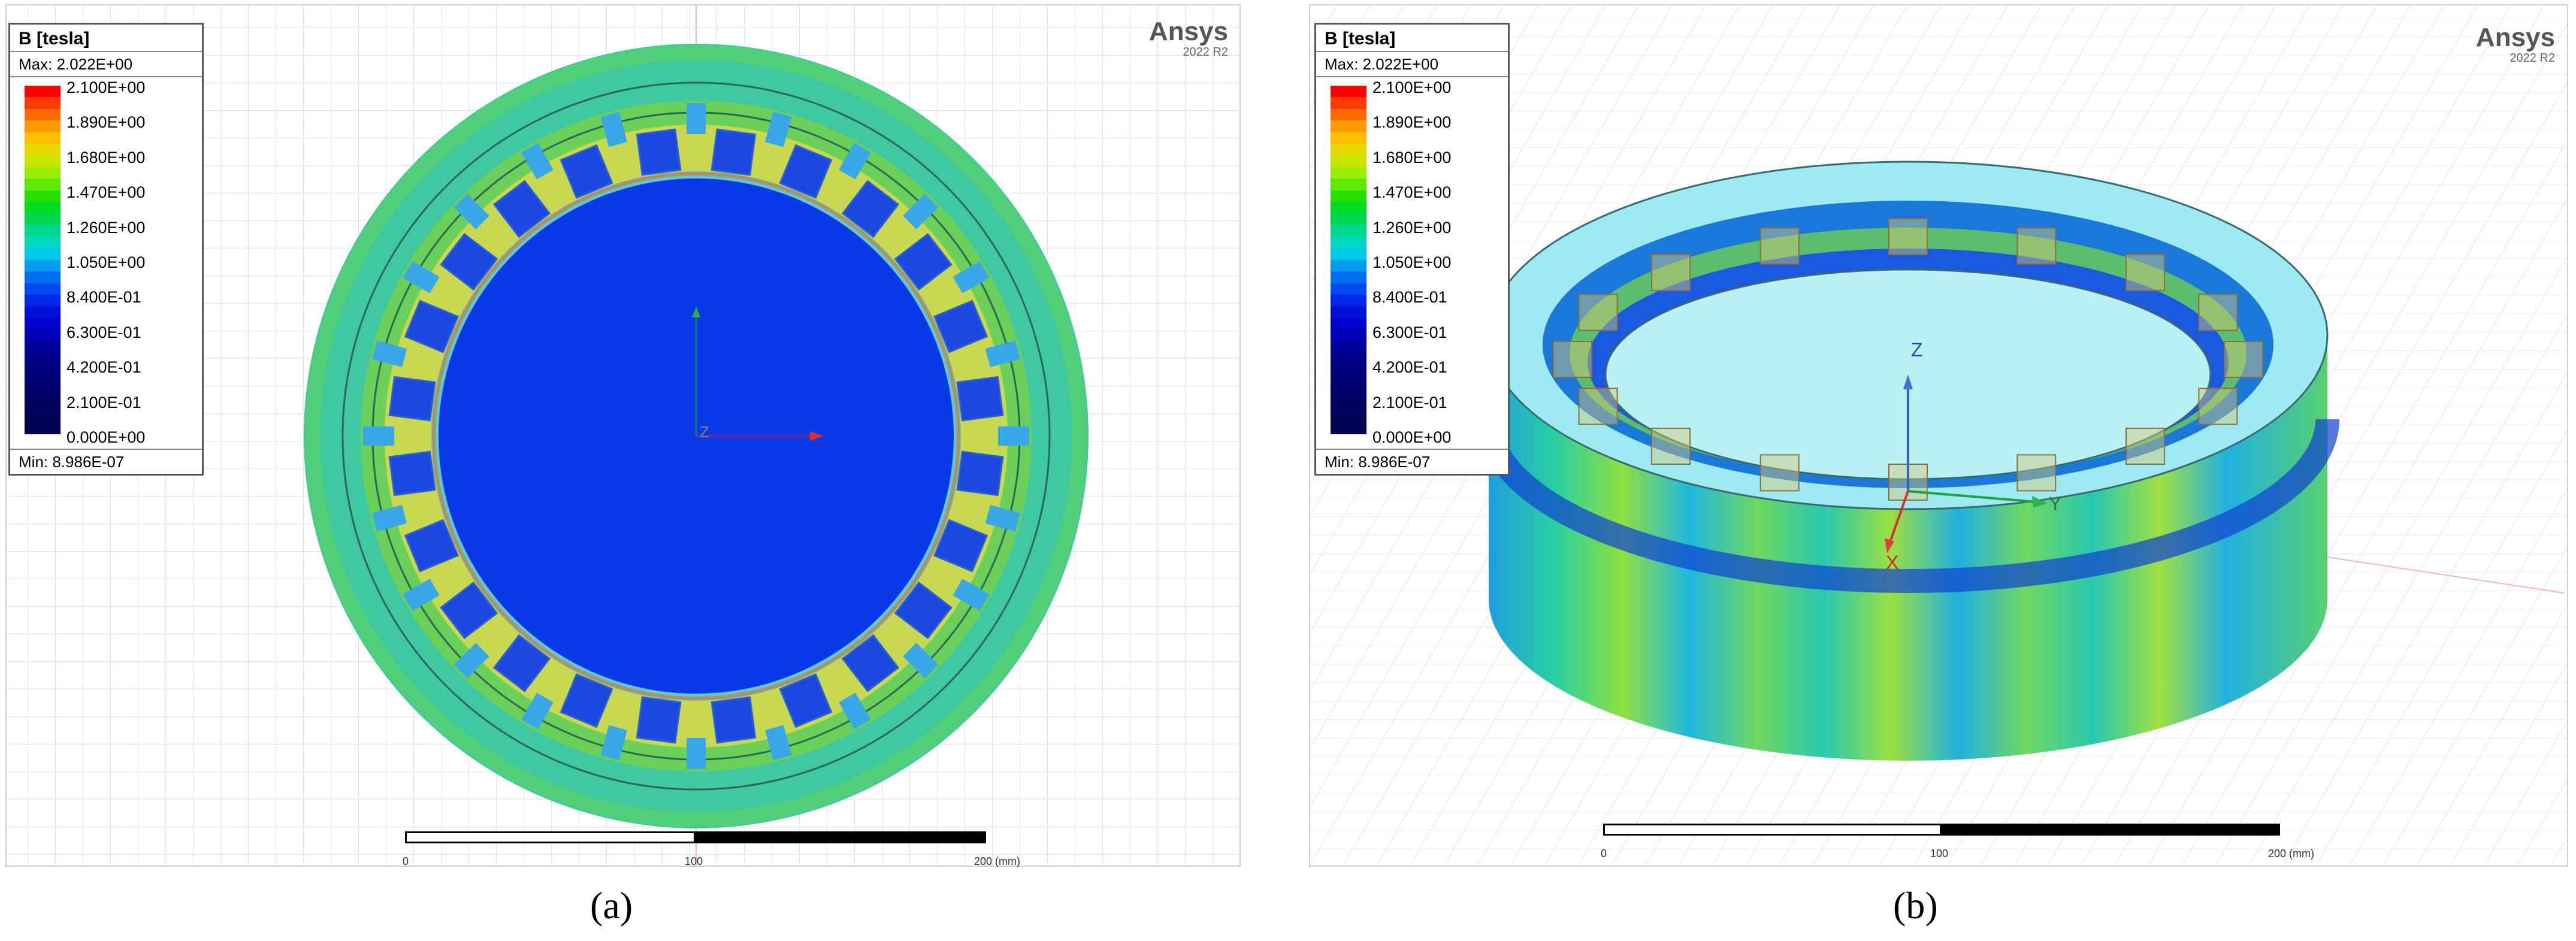  I want to click on caption-b: (b), so click(1915, 905).